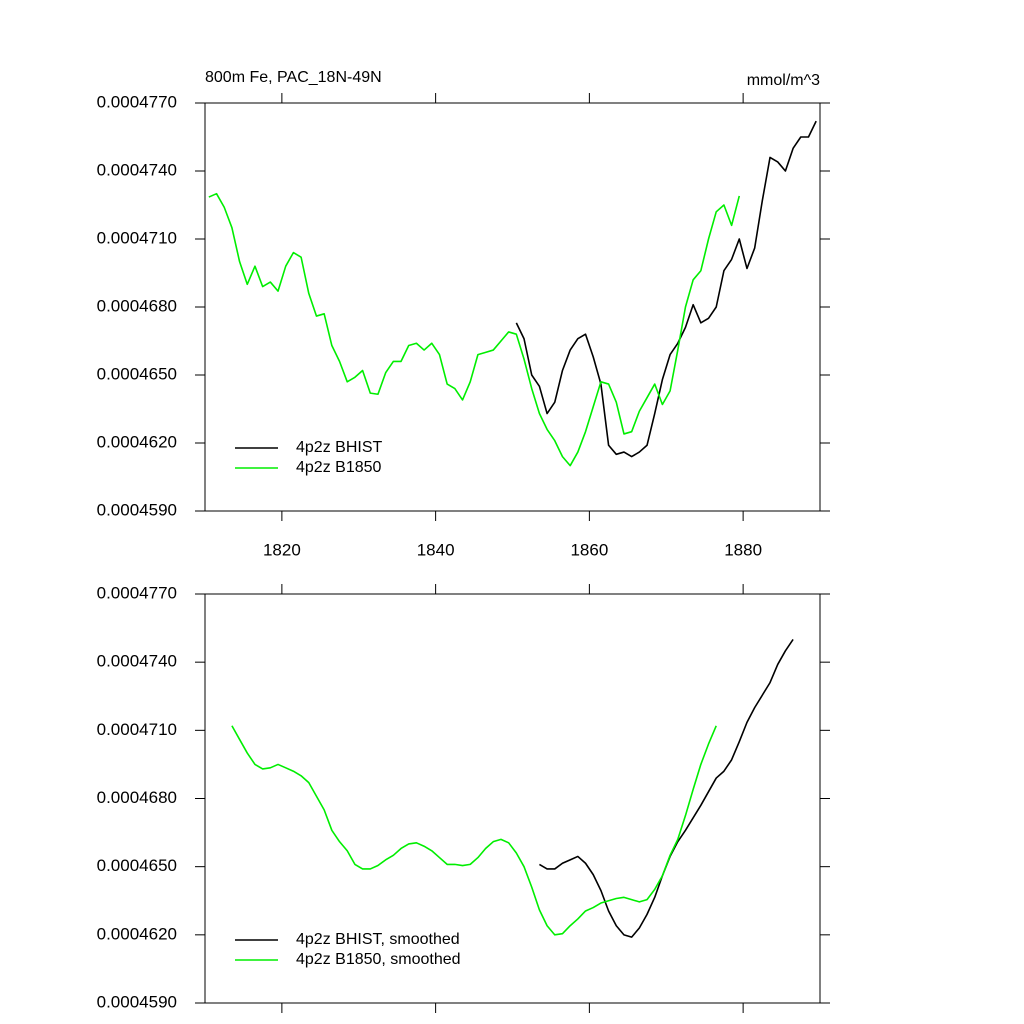 Image resolution: width=1024 pixels, height=1024 pixels. Describe the element at coordinates (378, 959) in the screenshot. I see `legend-label: 4p2z B1850, smoothed` at that location.